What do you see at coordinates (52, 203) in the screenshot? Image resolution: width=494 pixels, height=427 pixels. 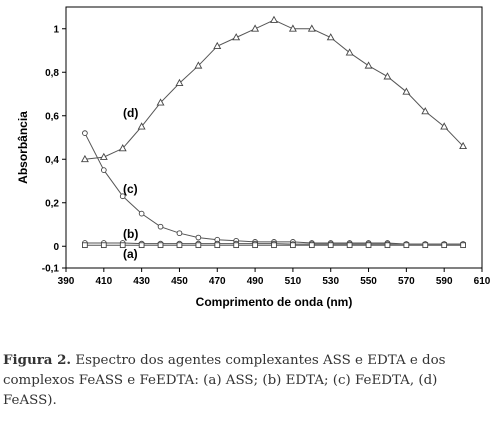 I see `y-tick-label: 0,2` at bounding box center [52, 203].